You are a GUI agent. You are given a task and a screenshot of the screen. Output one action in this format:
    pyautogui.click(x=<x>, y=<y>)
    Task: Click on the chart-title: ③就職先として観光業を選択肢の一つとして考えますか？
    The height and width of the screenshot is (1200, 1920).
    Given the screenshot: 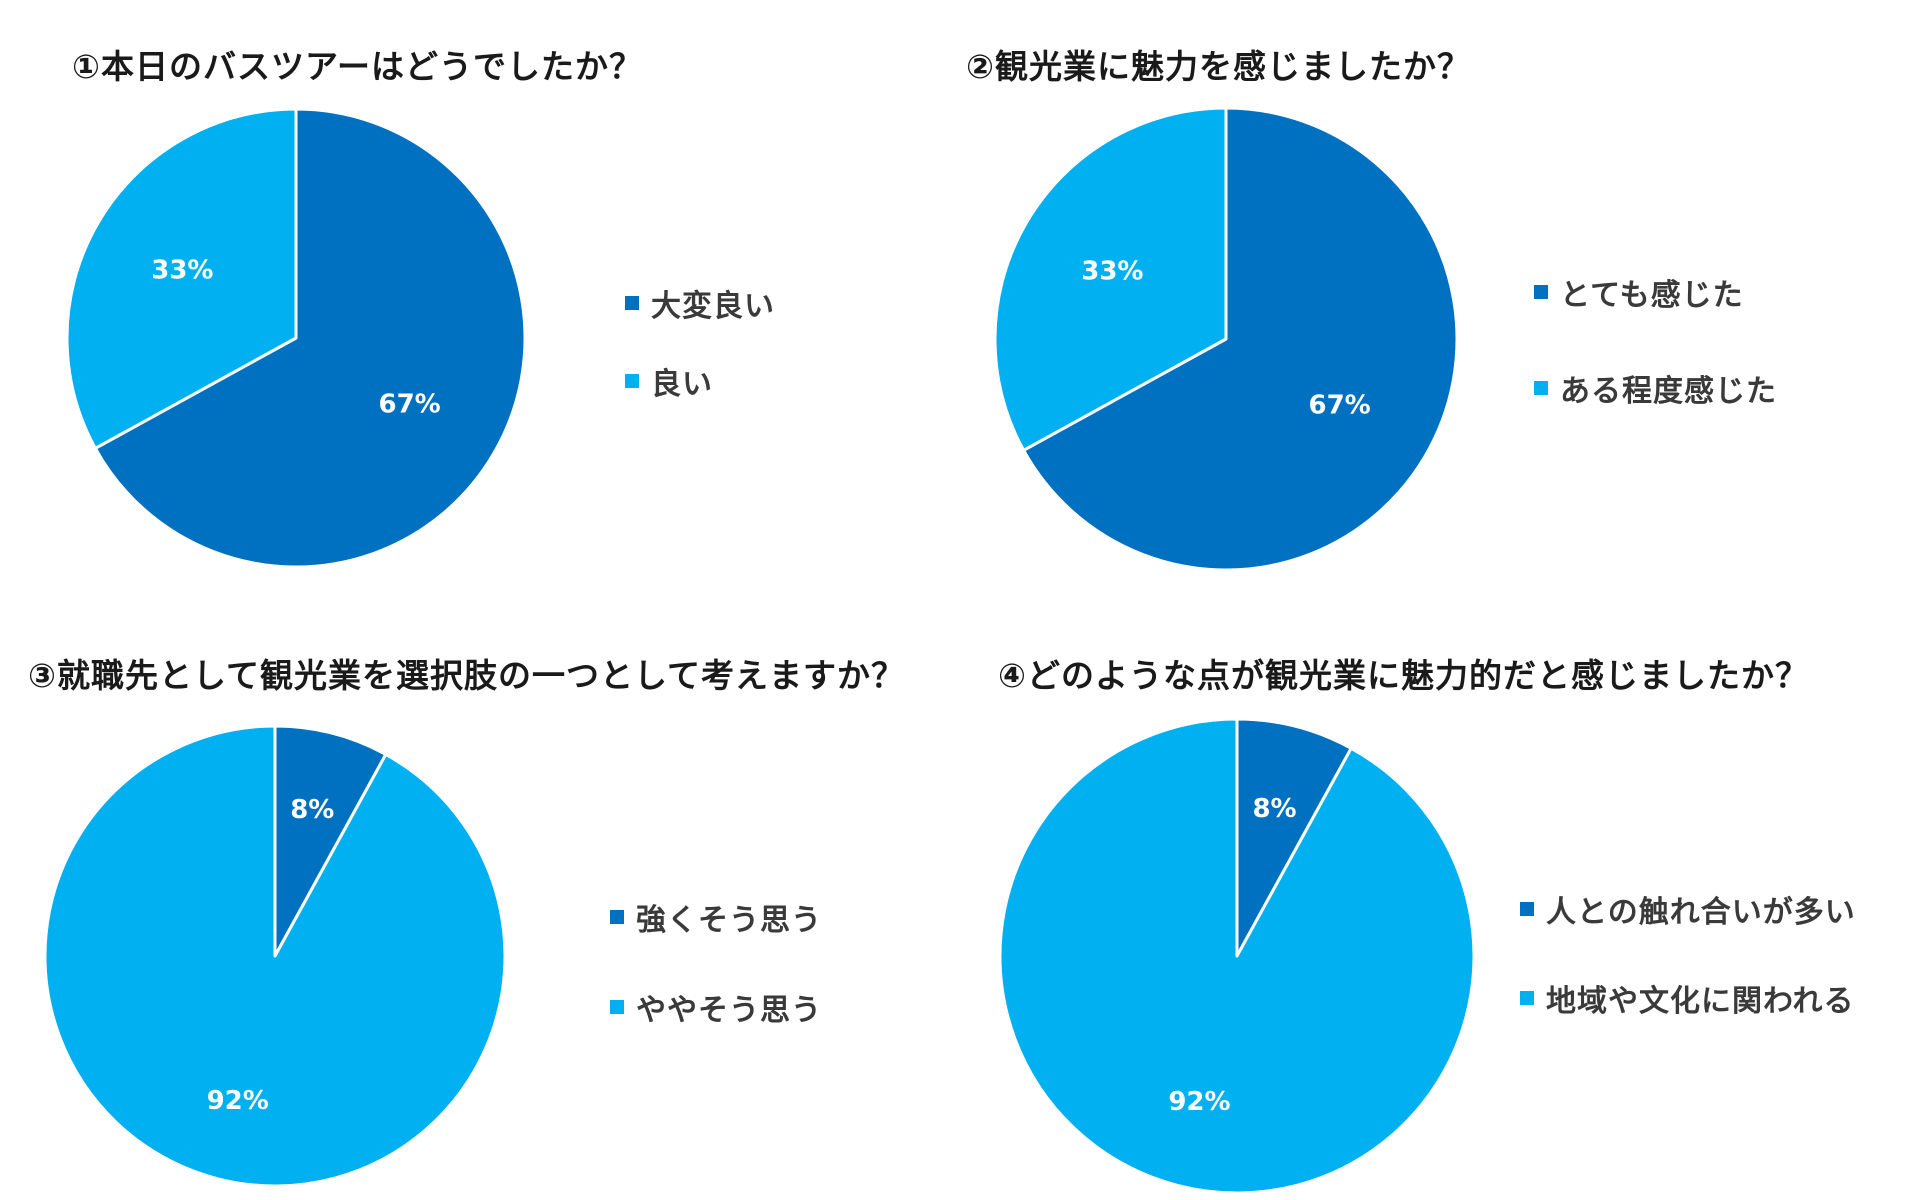 What is the action you would take?
    pyautogui.click(x=466, y=675)
    